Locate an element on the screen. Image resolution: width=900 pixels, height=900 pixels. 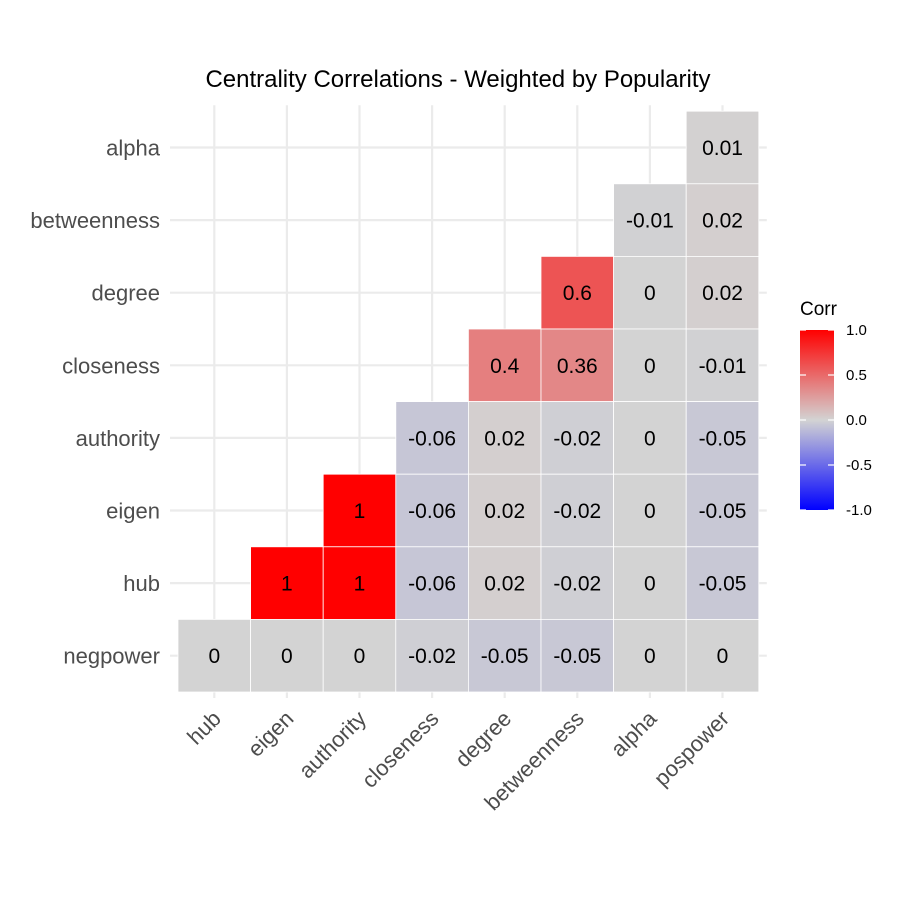
heatmap-cell-pospower-negpower is located at coordinates (722, 656).